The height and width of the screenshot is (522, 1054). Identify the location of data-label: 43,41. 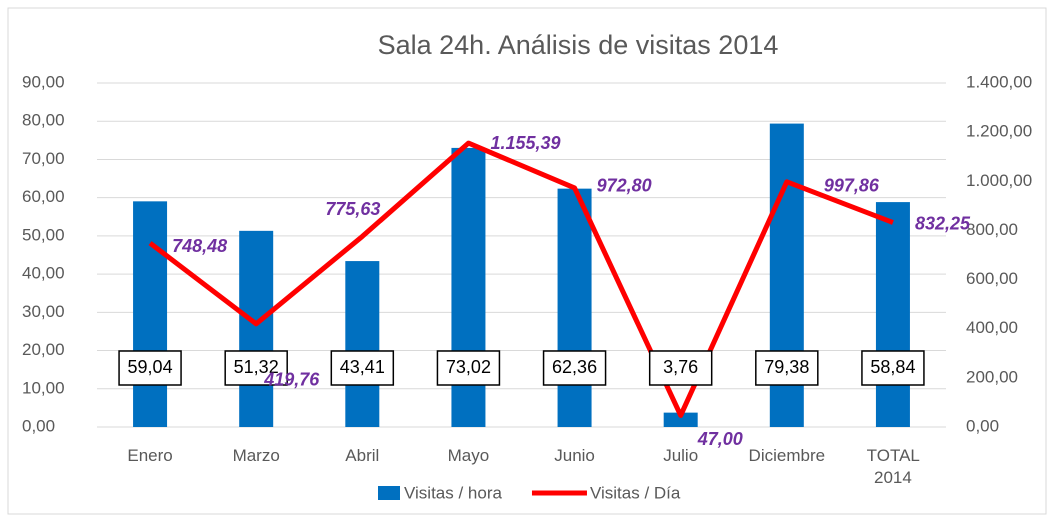
(362, 367).